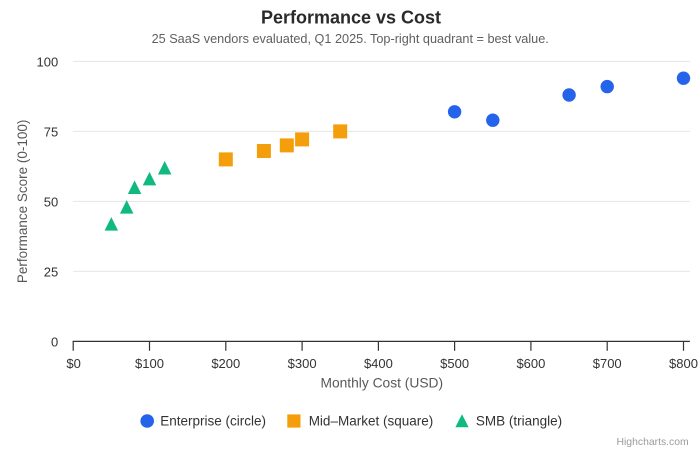 Image resolution: width=700 pixels, height=450 pixels. What do you see at coordinates (351, 18) in the screenshot?
I see `svg-text: Performance vs Cost` at bounding box center [351, 18].